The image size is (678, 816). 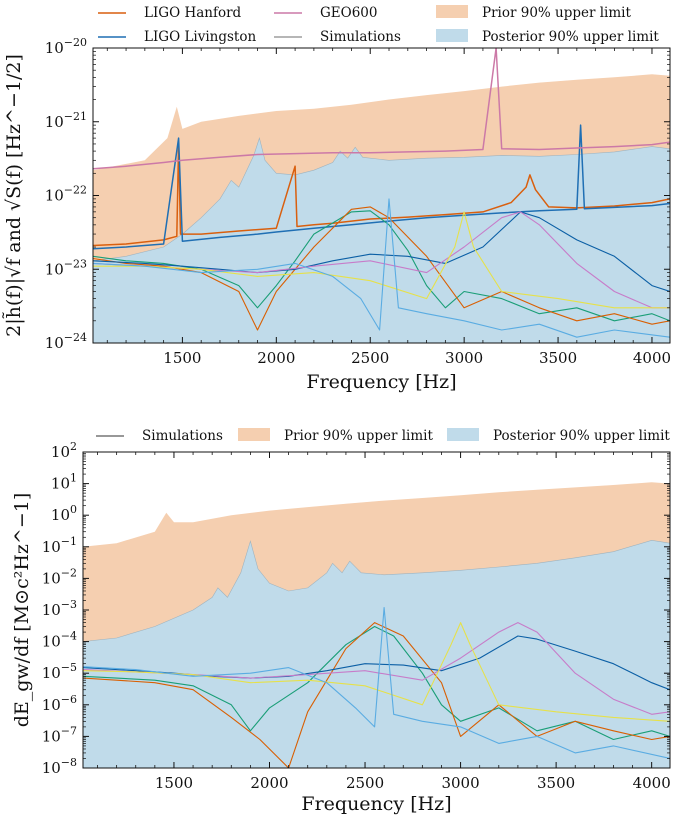 I want to click on series-ligo-livingston, so click(x=381, y=187).